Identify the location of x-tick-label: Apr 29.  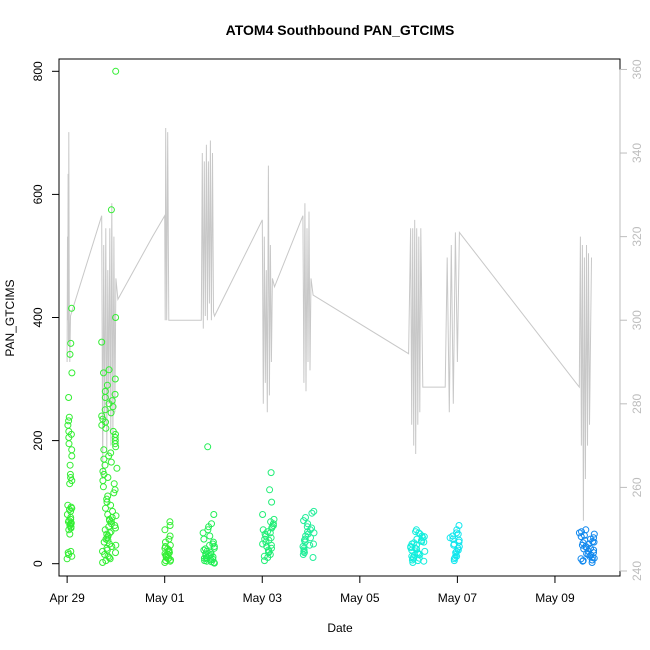
(67, 598).